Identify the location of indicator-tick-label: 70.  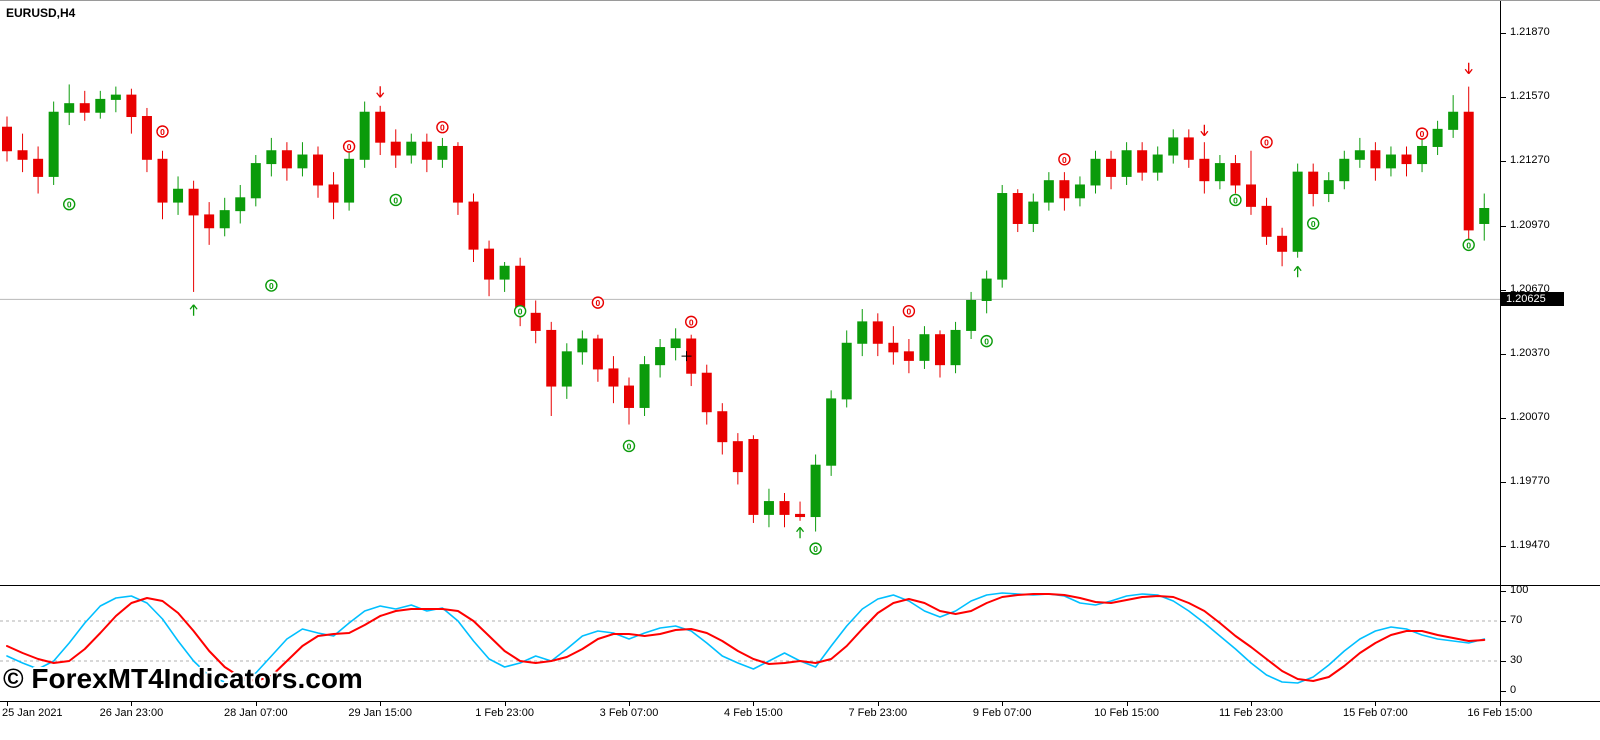
(1516, 620).